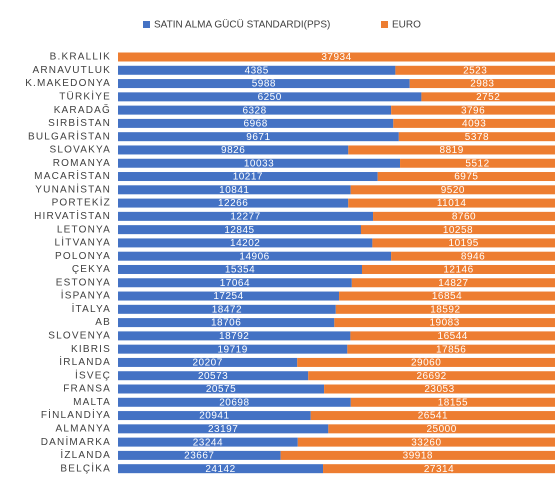 The width and height of the screenshot is (555, 480). What do you see at coordinates (234, 402) in the screenshot?
I see `value-label: 20698` at bounding box center [234, 402].